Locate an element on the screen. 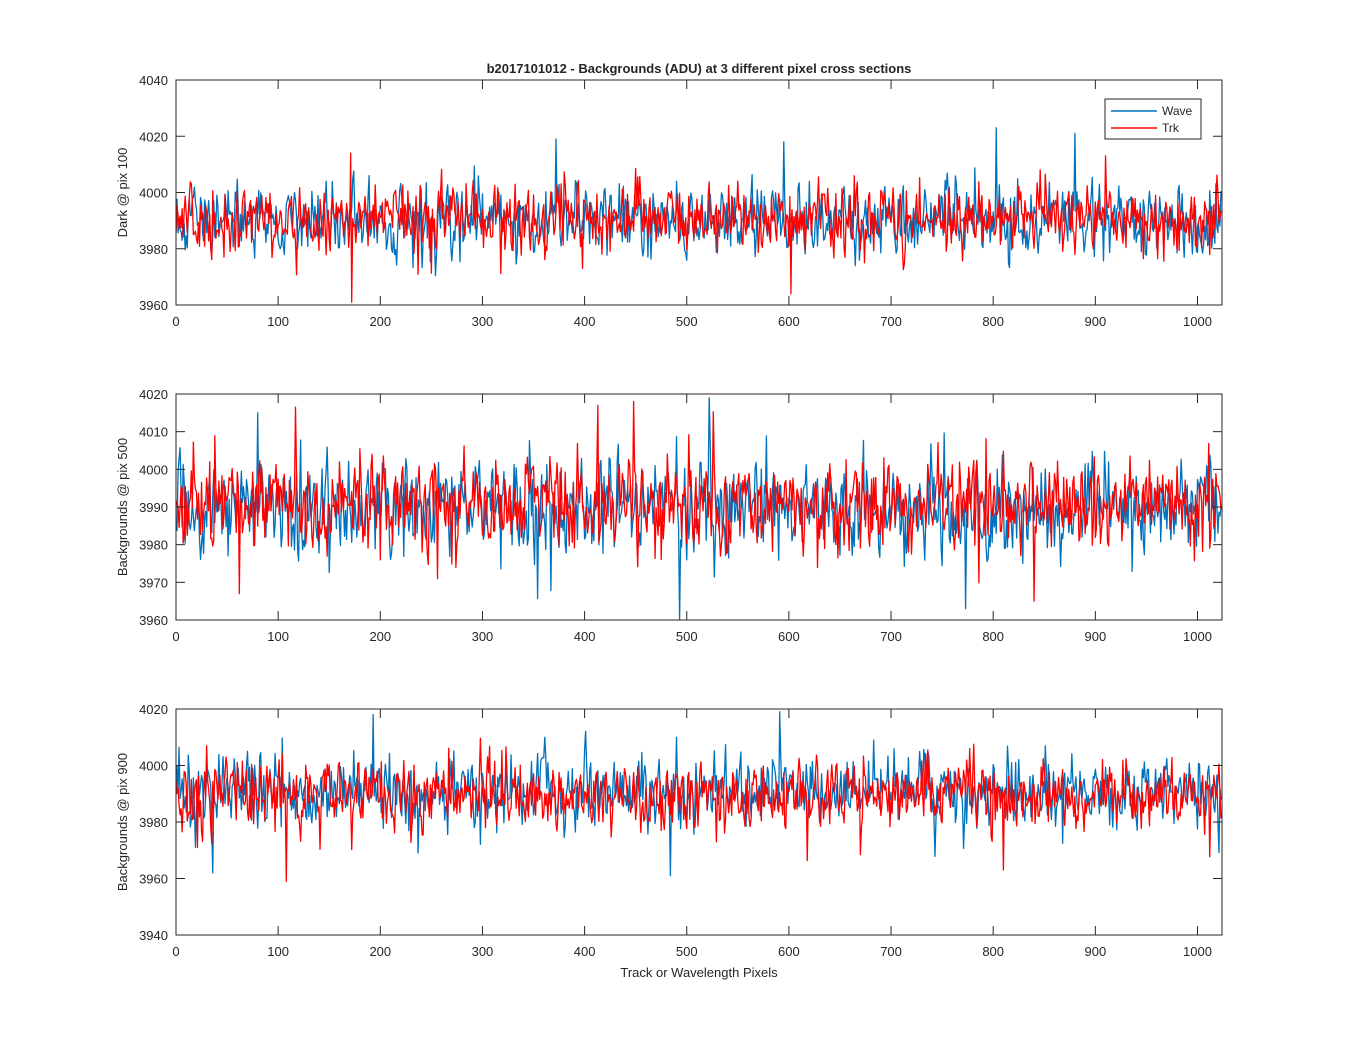  legend-label-trk: Trk is located at coordinates (1171, 128).